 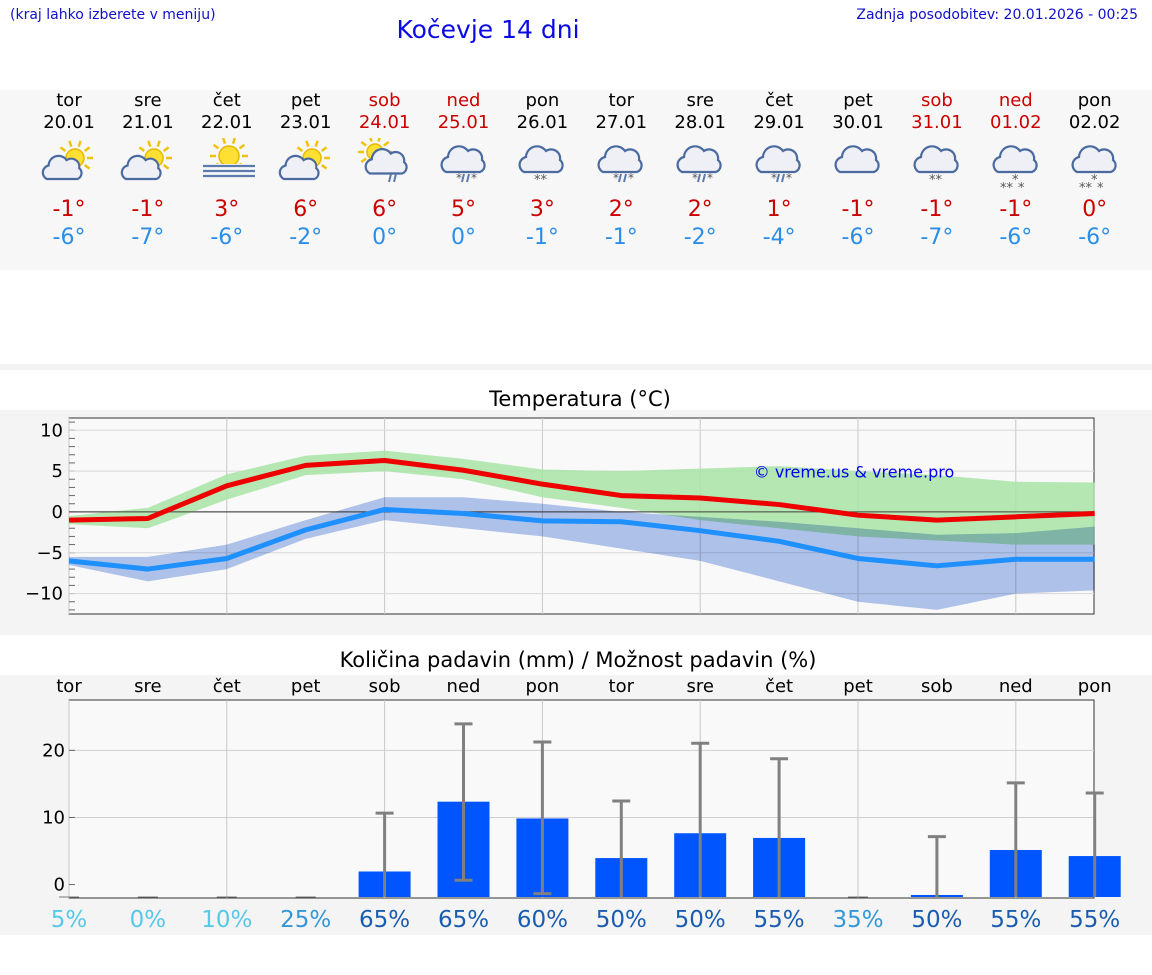 I want to click on min-temperature-line, so click(x=581, y=539).